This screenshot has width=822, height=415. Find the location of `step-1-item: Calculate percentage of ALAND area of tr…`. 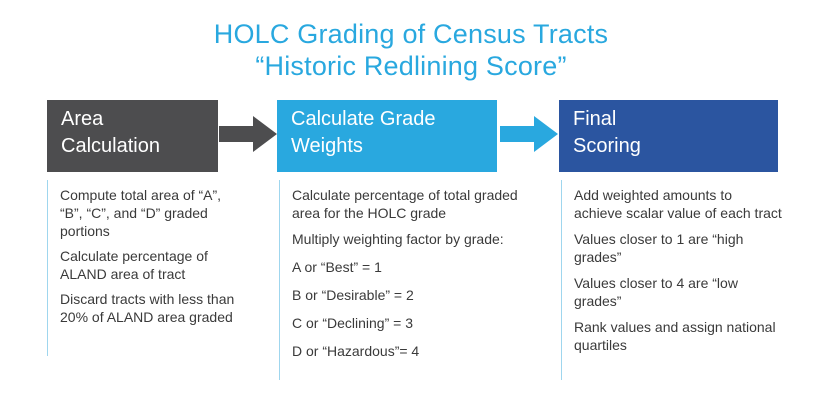

step-1-item: Calculate percentage of ALAND area of tr… is located at coordinates (153, 265).